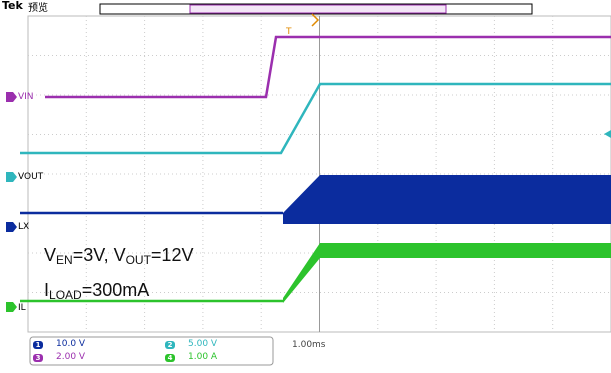  Describe the element at coordinates (170, 345) in the screenshot. I see `ch2-badge: 2` at that location.